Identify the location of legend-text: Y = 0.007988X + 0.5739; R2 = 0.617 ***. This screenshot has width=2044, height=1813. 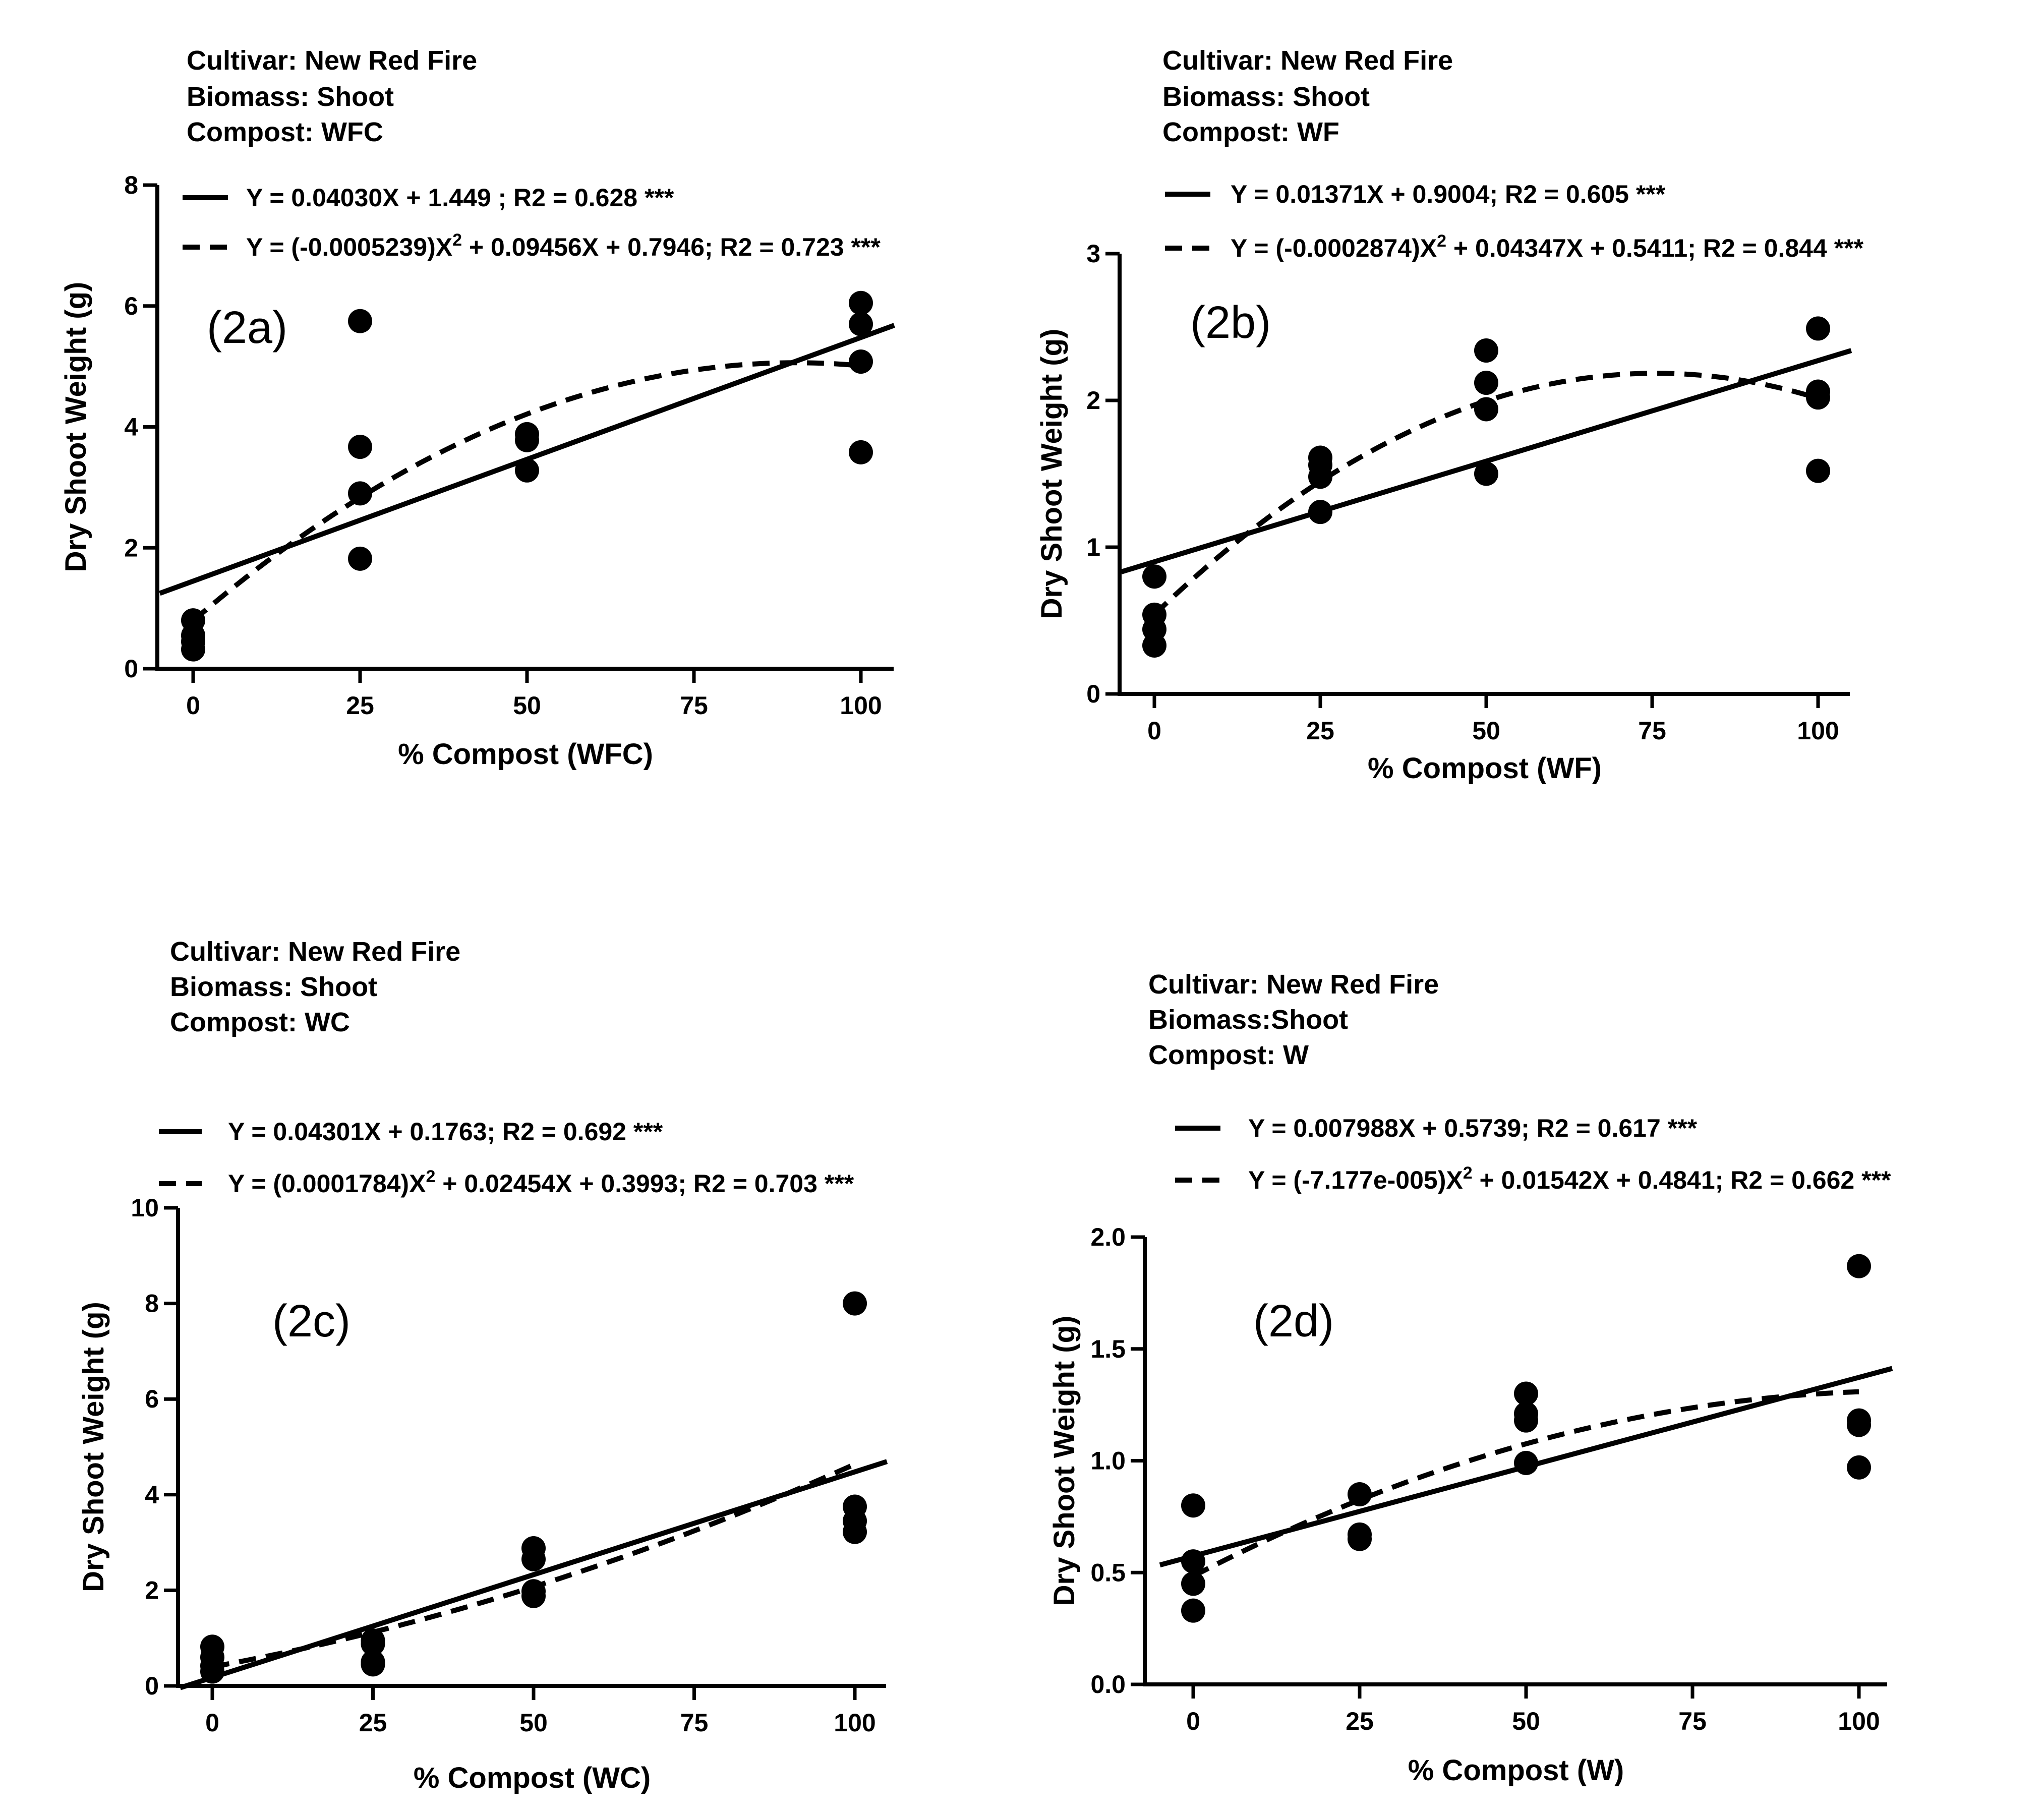
(1473, 1128).